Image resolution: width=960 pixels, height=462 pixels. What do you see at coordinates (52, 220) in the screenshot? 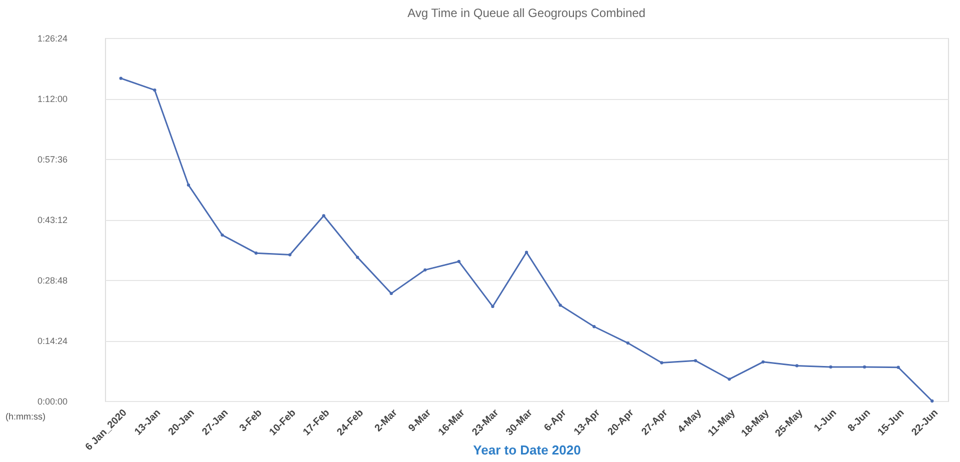
I see `y-tick-label: 0:43:12` at bounding box center [52, 220].